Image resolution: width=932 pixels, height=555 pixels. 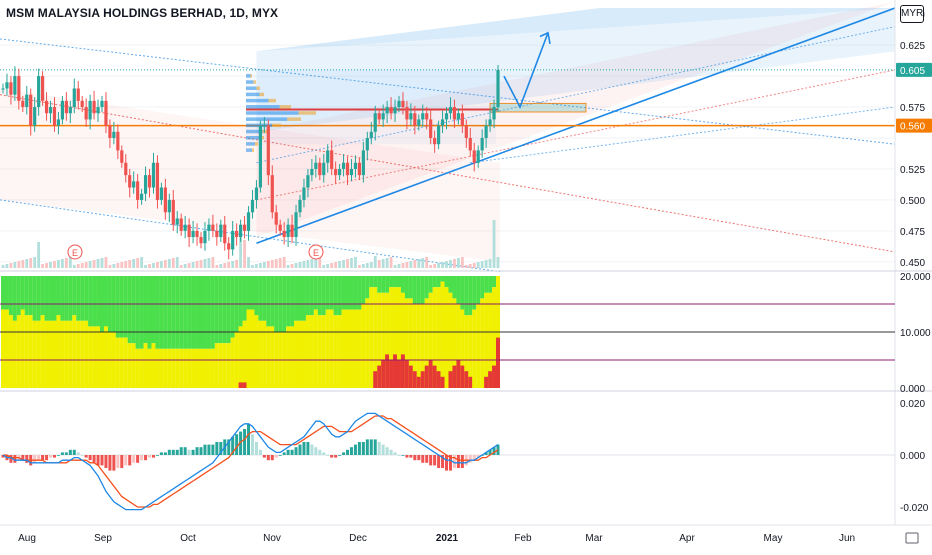 I want to click on currency-button: MYR, so click(x=912, y=14).